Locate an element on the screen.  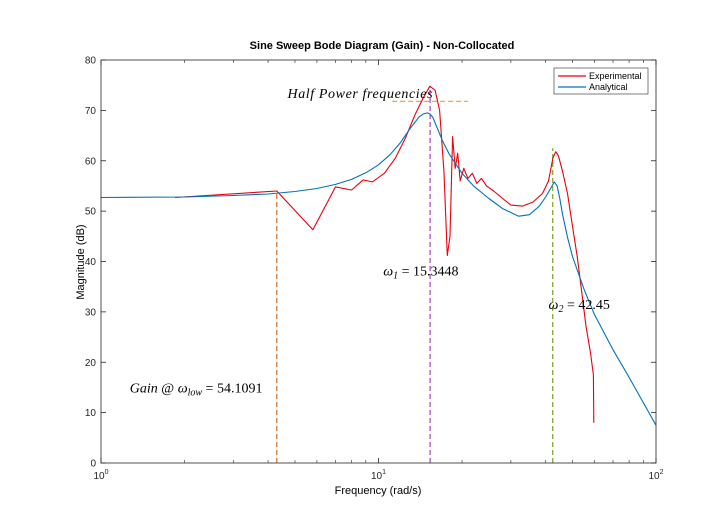
y-tick-label: 60 is located at coordinates (91, 161).